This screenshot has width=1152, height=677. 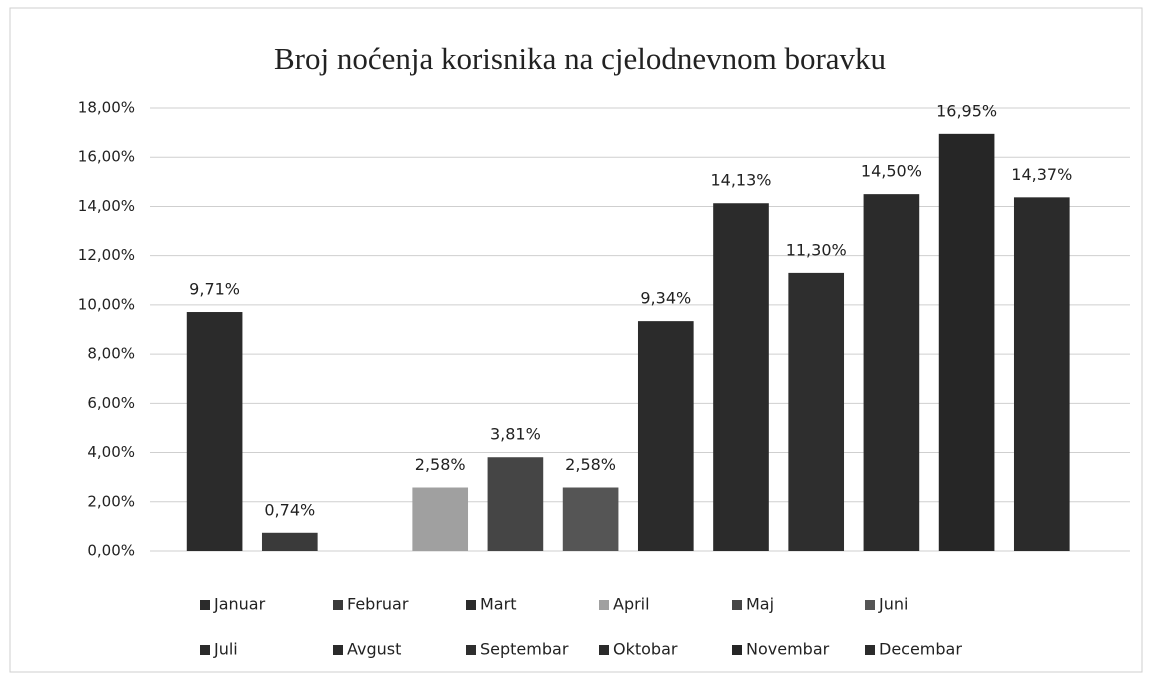 What do you see at coordinates (1041, 174) in the screenshot?
I see `data-label: 14,37%` at bounding box center [1041, 174].